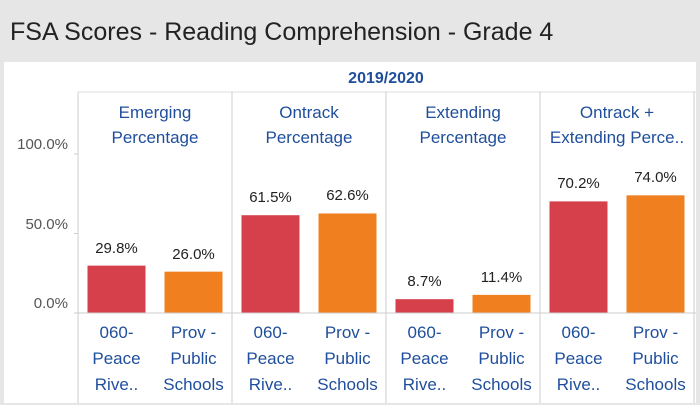 This screenshot has width=700, height=405. What do you see at coordinates (347, 196) in the screenshot?
I see `value-label: 62.6%` at bounding box center [347, 196].